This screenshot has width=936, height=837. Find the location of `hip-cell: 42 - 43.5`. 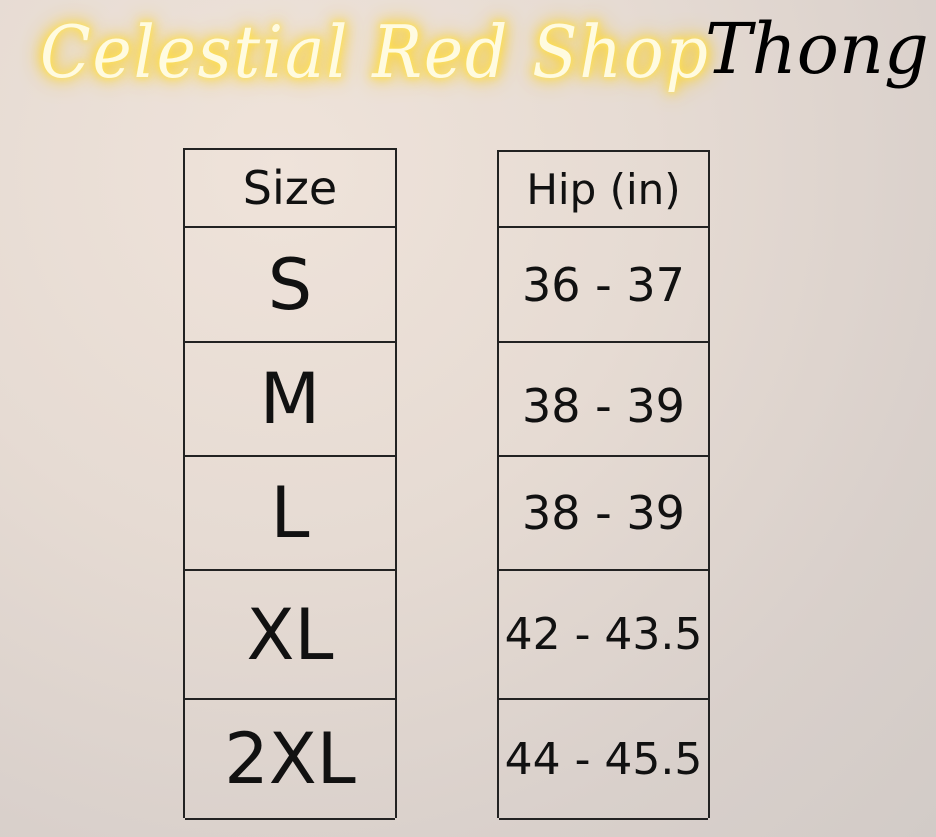

hip-cell: 42 - 43.5 is located at coordinates (603, 633).